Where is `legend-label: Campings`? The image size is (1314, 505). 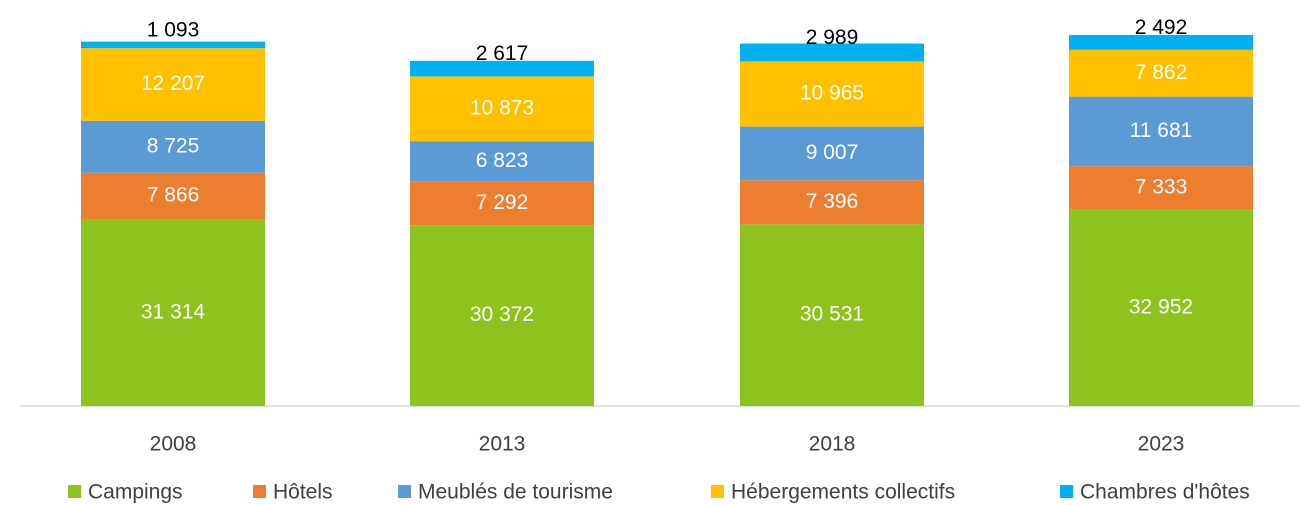 legend-label: Campings is located at coordinates (135, 492).